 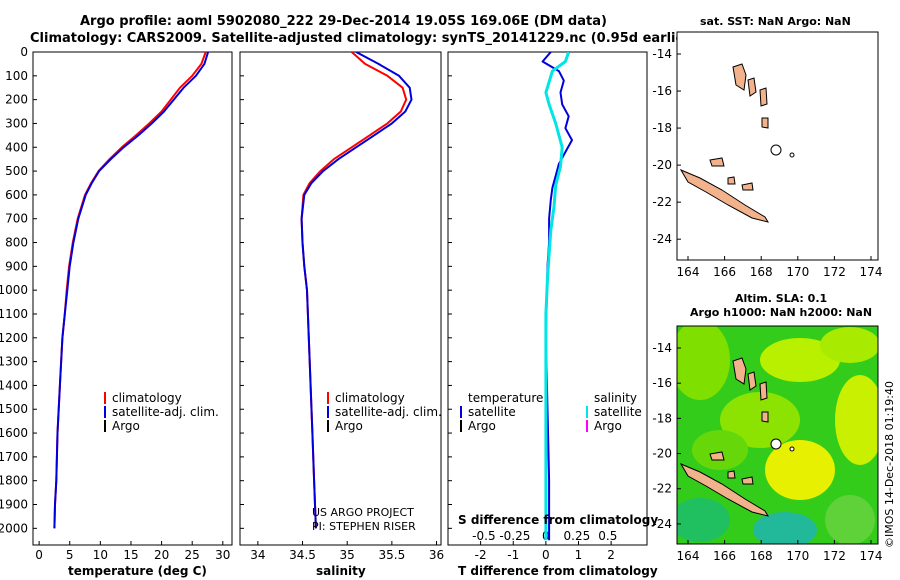 What do you see at coordinates (14, 433) in the screenshot?
I see `depth-tick-label: 1600` at bounding box center [14, 433].